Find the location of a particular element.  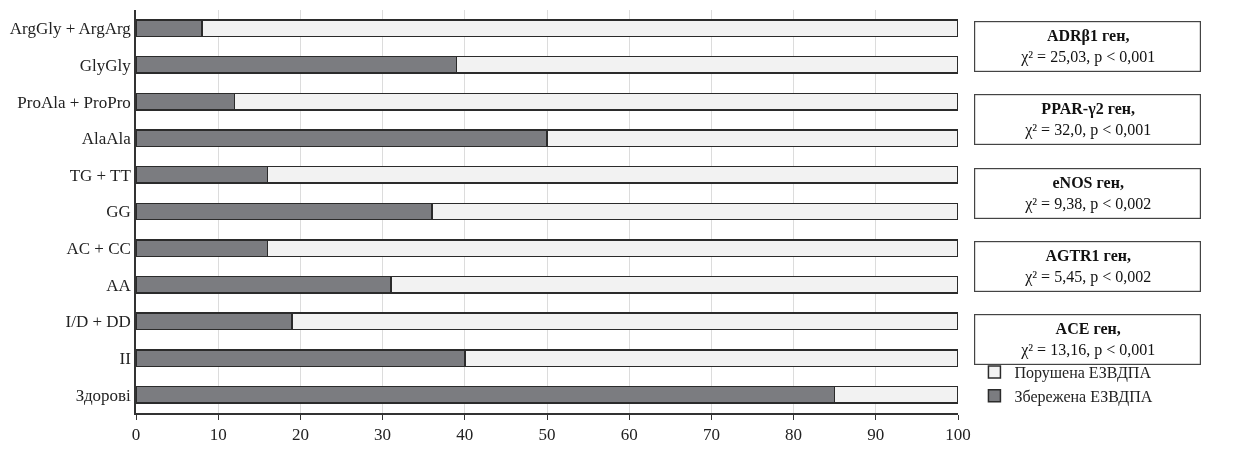

x-tick-label: 0 is located at coordinates (136, 435).